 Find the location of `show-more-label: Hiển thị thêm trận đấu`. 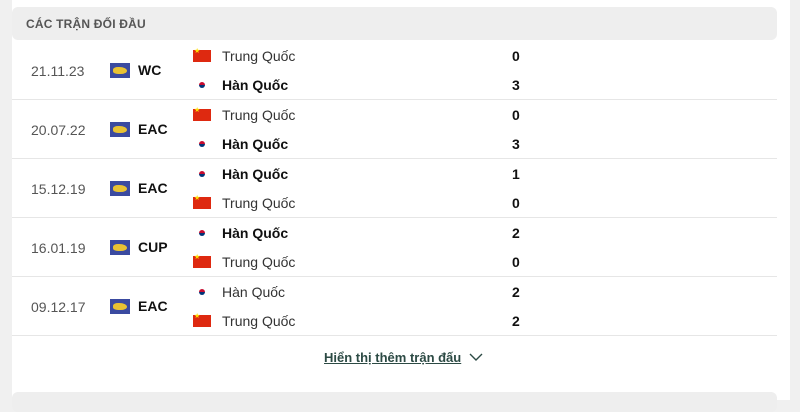

show-more-label: Hiển thị thêm trận đấu is located at coordinates (393, 357).